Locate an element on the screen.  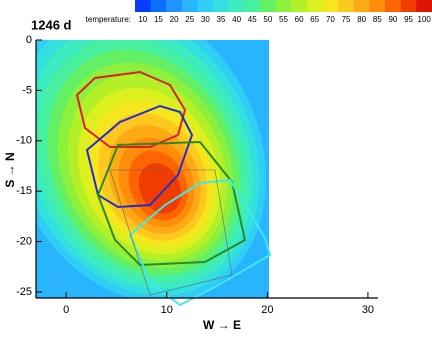
zone-green is located at coordinates (171, 203).